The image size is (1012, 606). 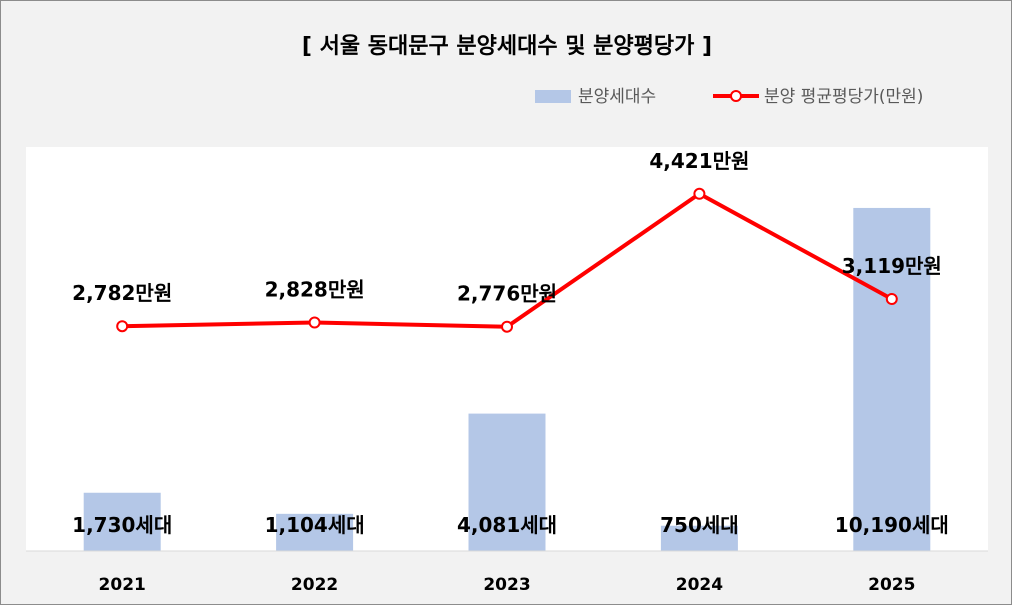 What do you see at coordinates (736, 96) in the screenshot?
I see `legend-line-marker` at bounding box center [736, 96].